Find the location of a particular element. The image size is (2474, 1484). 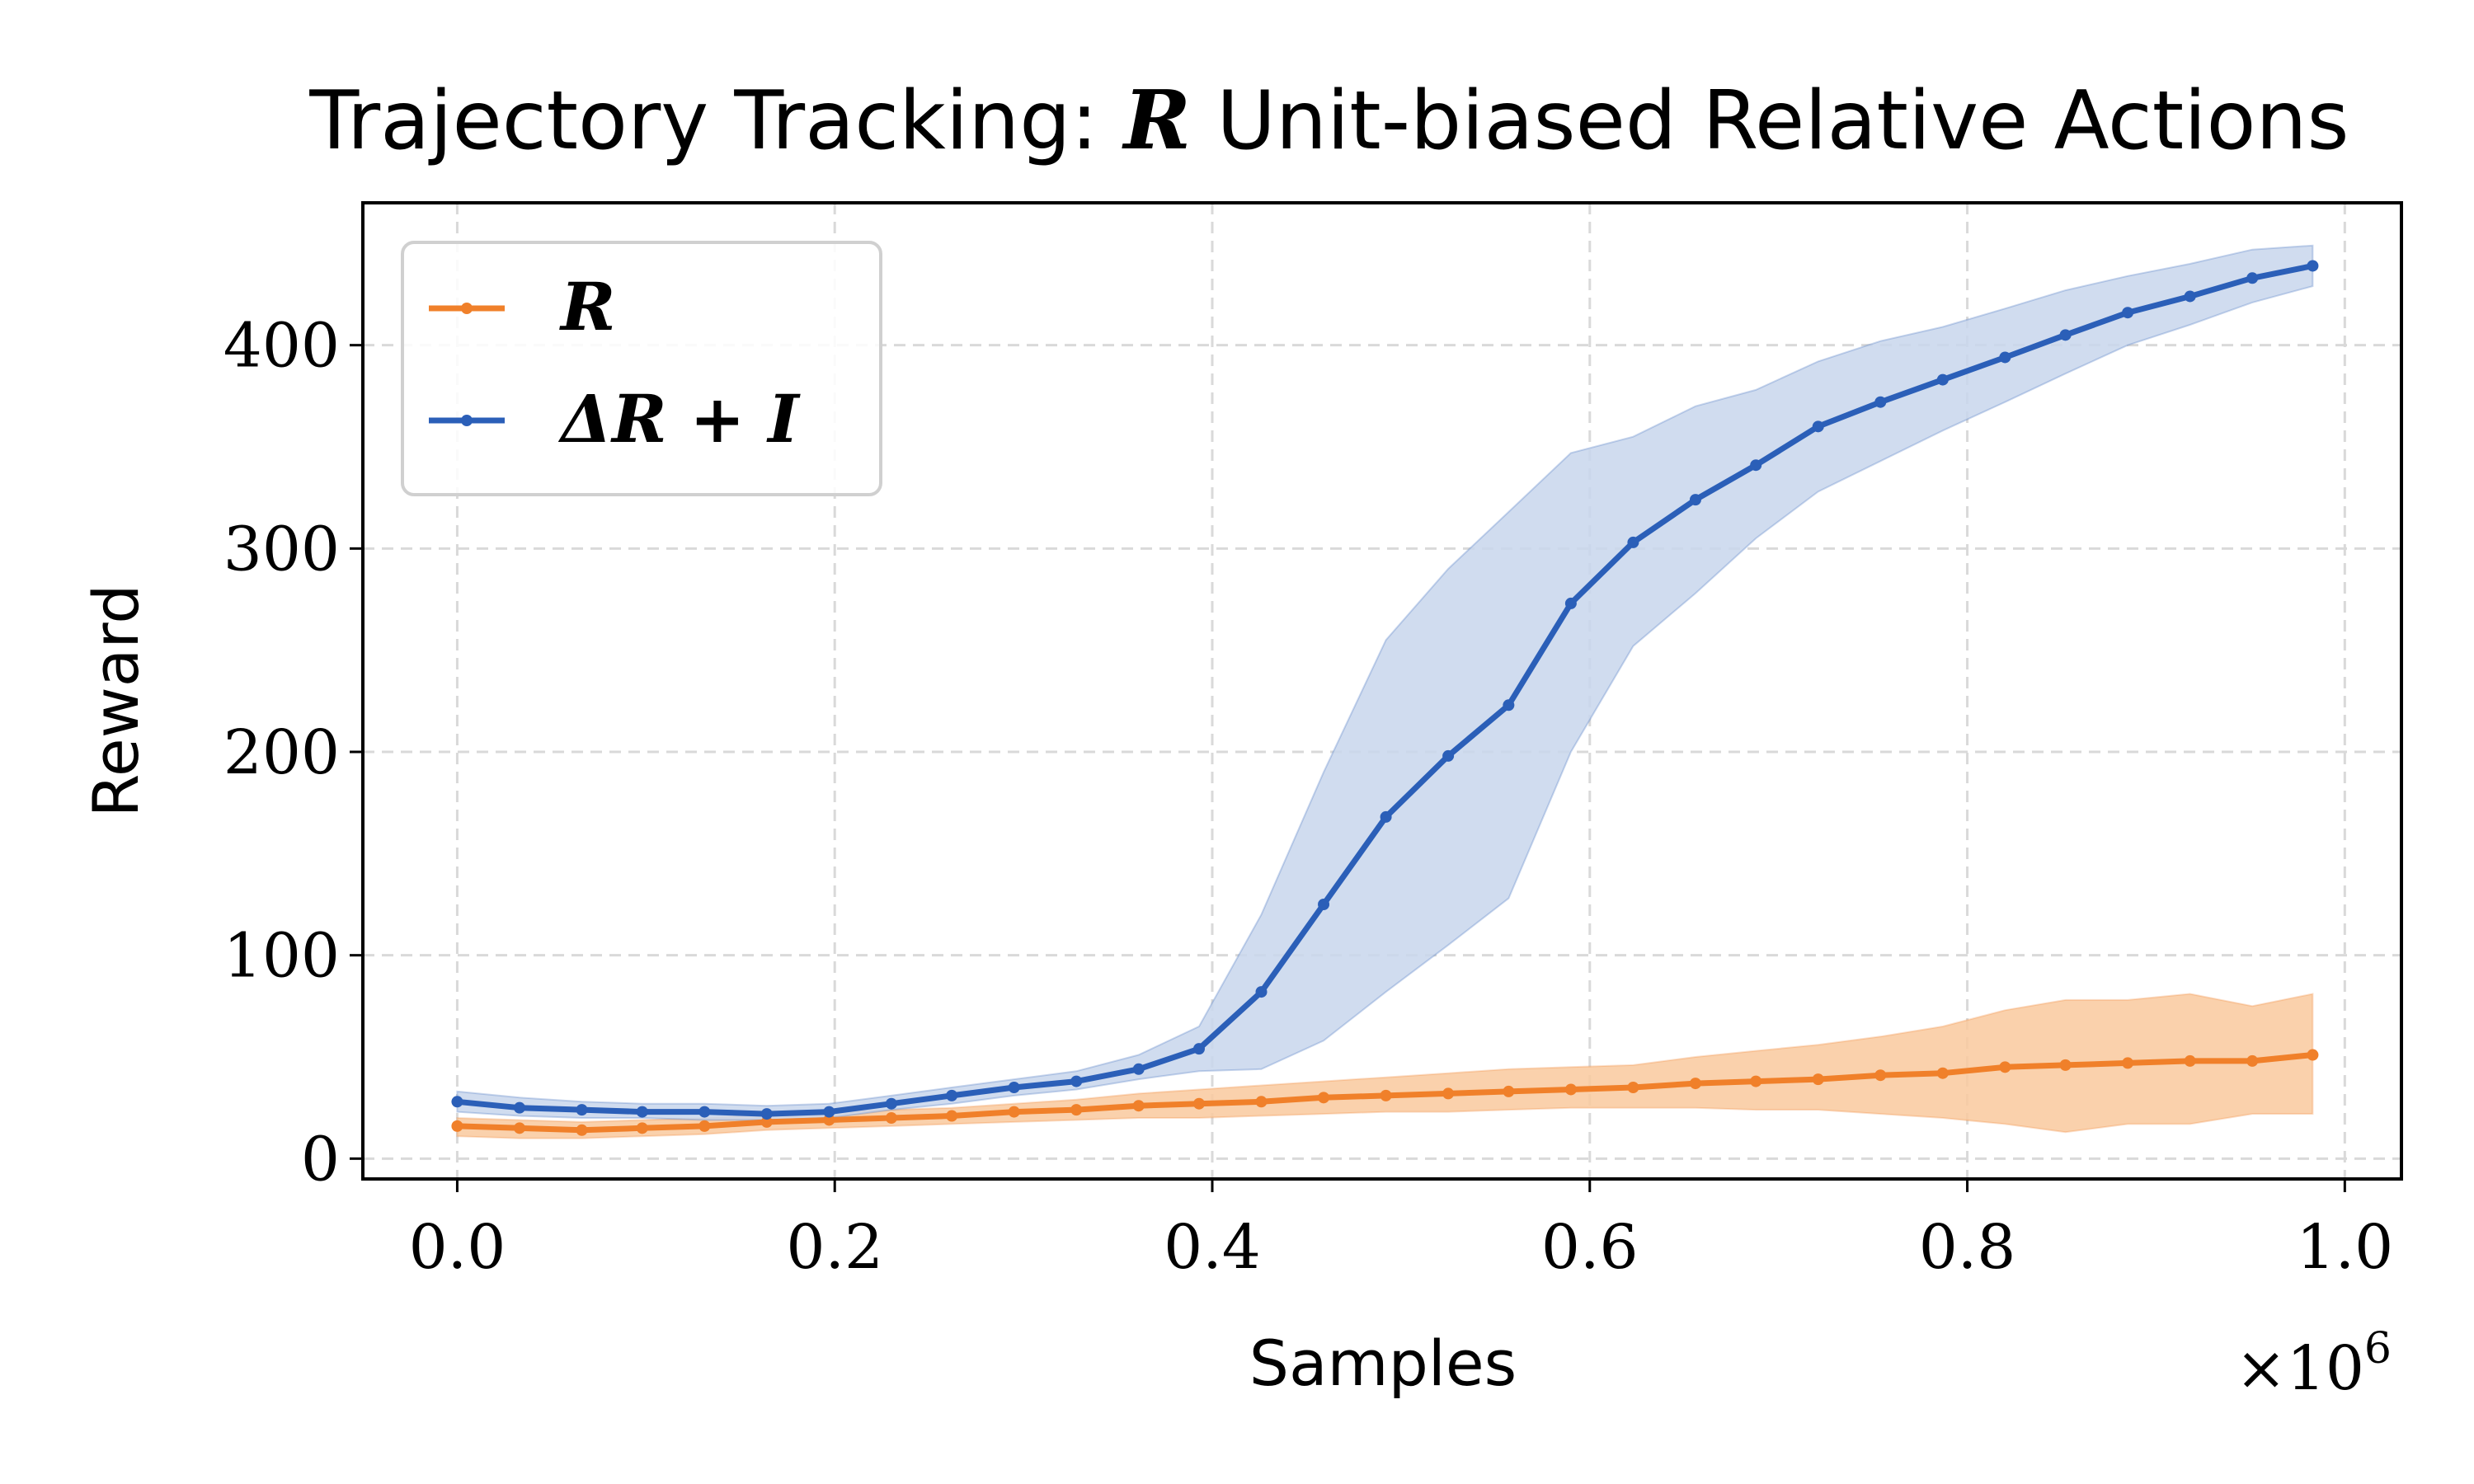

chart-title-prefix: Trajectory Tracking: is located at coordinates (715, 121).